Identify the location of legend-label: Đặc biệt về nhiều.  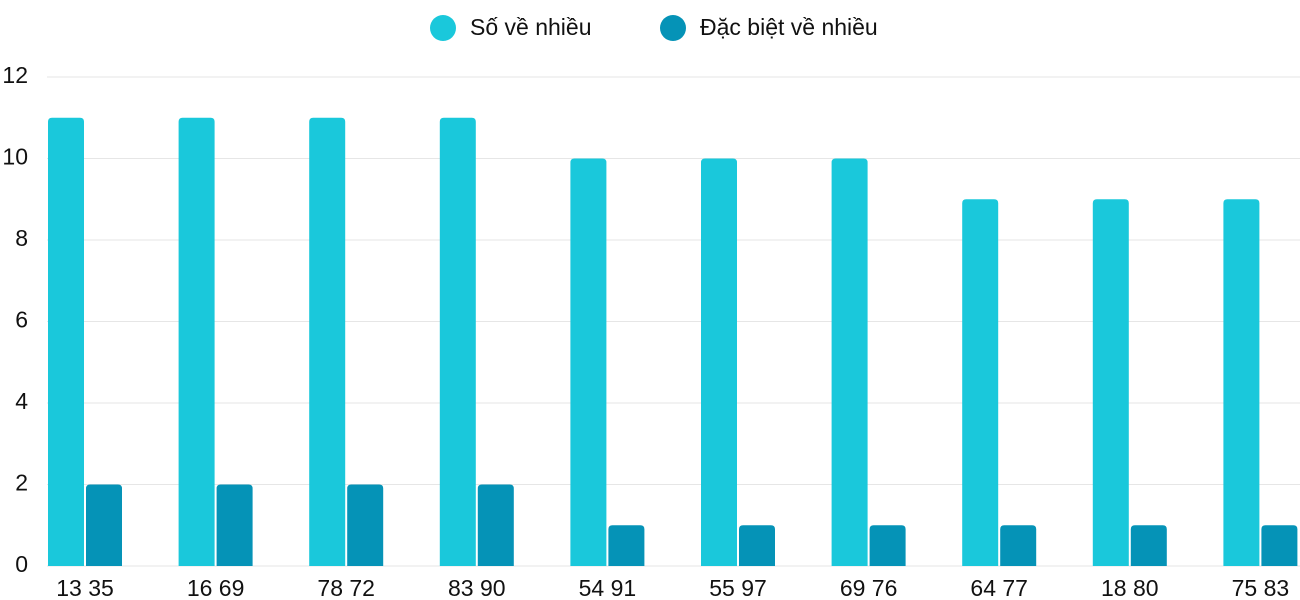
(789, 27).